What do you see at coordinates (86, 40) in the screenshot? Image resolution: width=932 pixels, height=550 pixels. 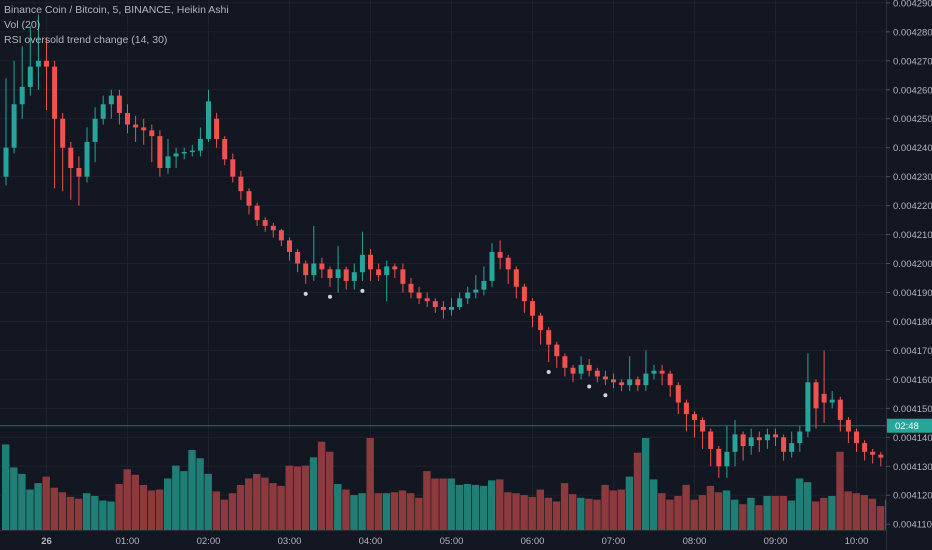 I see `rsi-indicator-label: RSI oversold trend change (14, 30)` at bounding box center [86, 40].